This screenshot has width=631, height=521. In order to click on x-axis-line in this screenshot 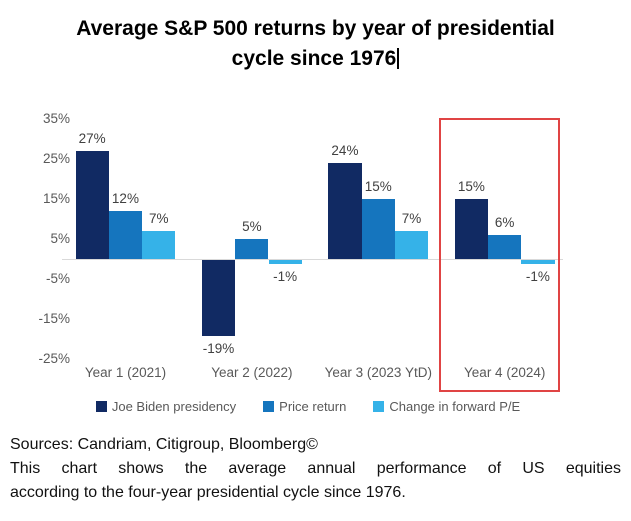, I will do `click(312, 259)`.